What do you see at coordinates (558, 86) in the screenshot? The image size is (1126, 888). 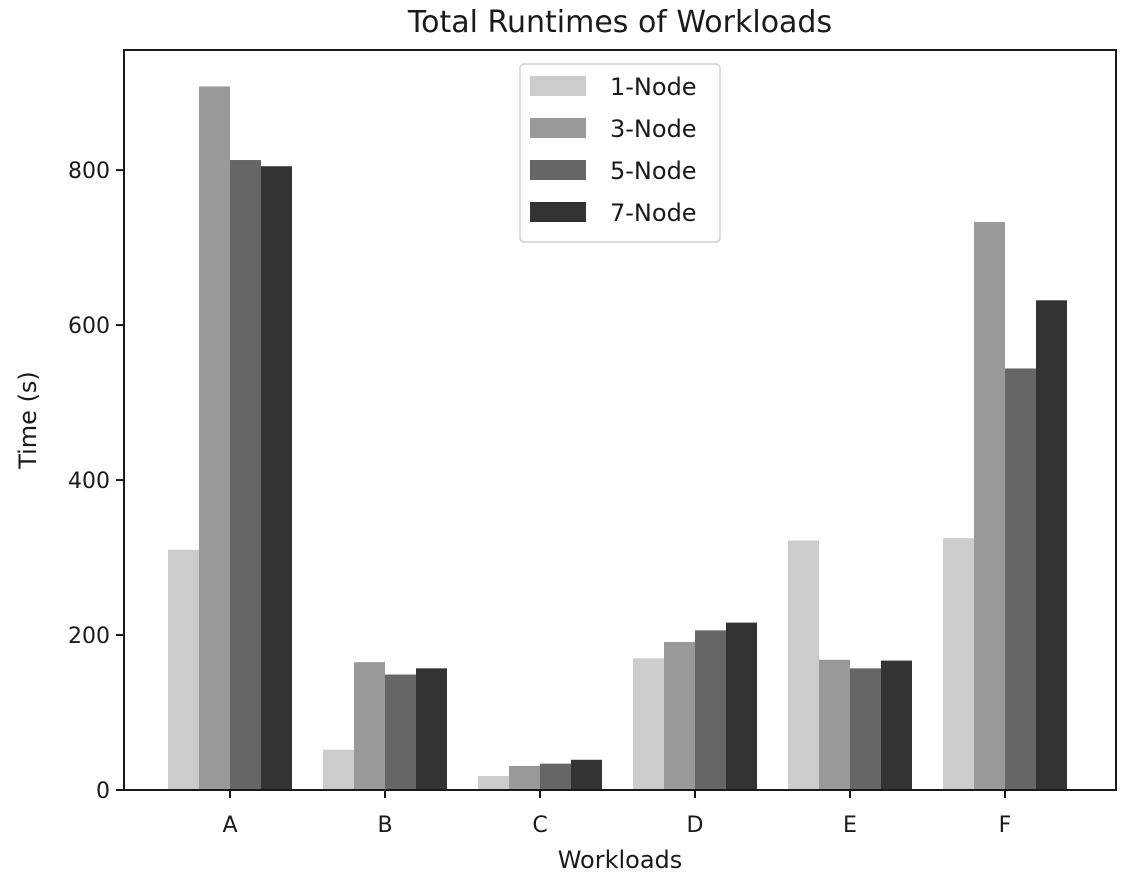 I see `legend-swatch-1-node` at bounding box center [558, 86].